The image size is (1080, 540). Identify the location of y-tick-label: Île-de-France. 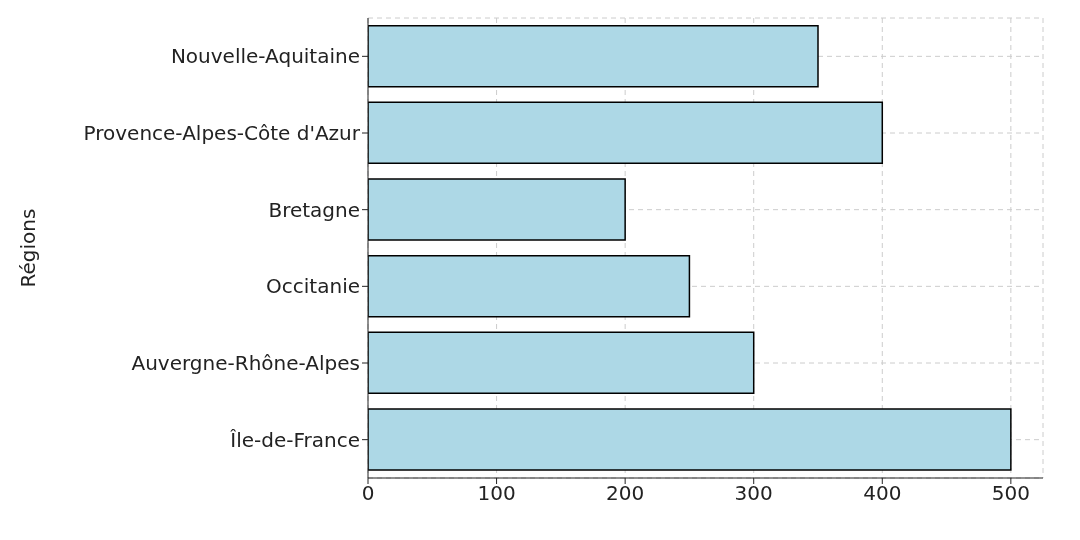
(294, 439).